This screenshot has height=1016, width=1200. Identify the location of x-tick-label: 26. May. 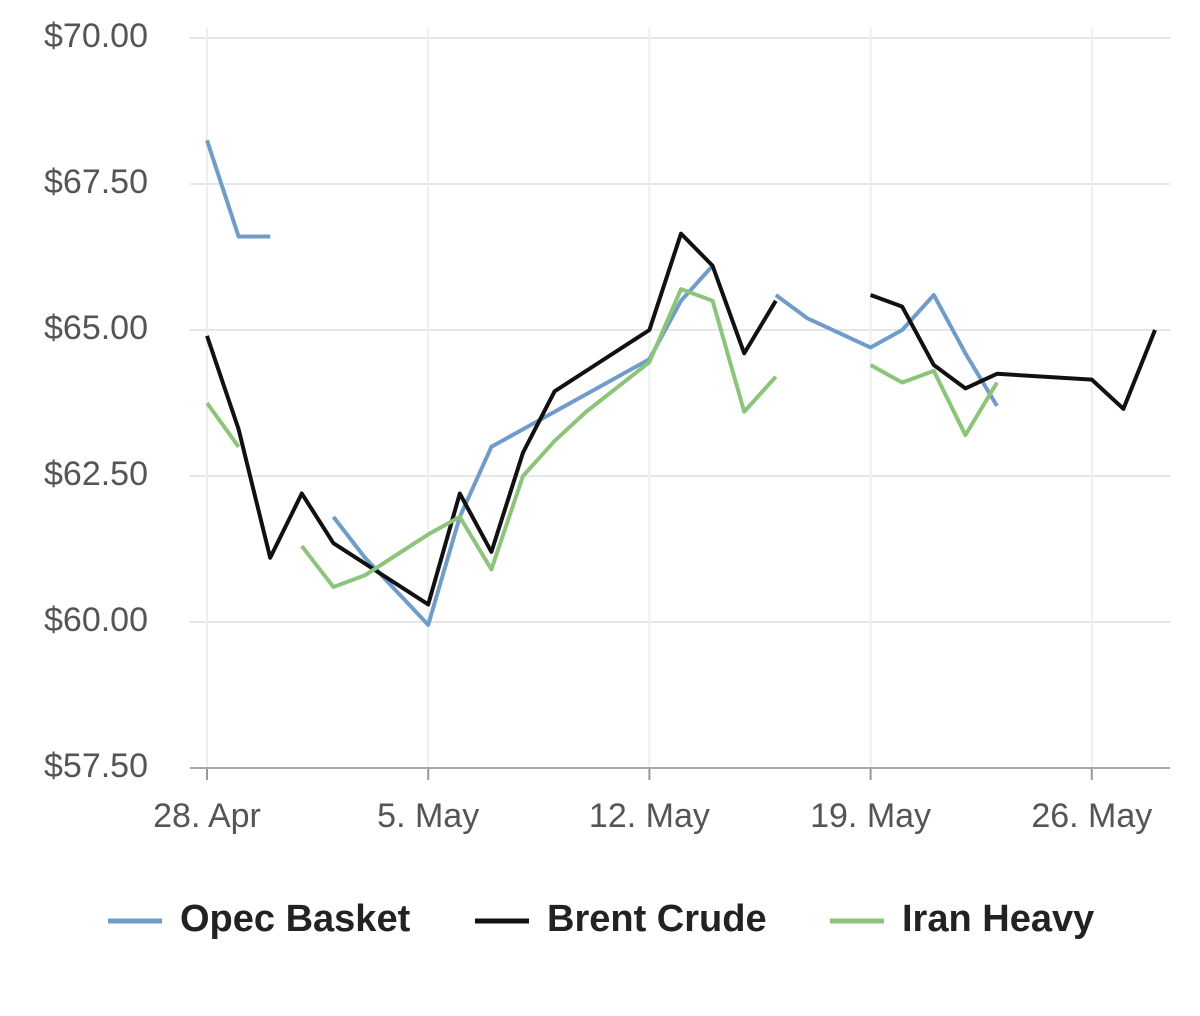
(1091, 816).